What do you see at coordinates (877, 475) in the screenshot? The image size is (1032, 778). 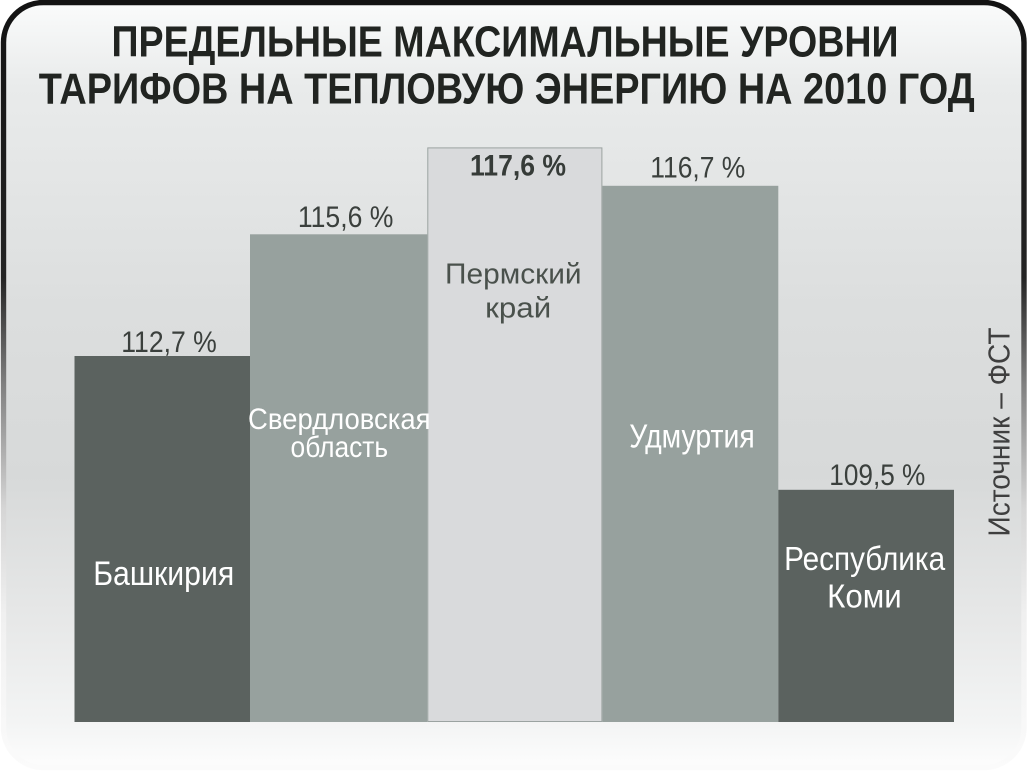 I see `svg-text: 109,5 %` at bounding box center [877, 475].